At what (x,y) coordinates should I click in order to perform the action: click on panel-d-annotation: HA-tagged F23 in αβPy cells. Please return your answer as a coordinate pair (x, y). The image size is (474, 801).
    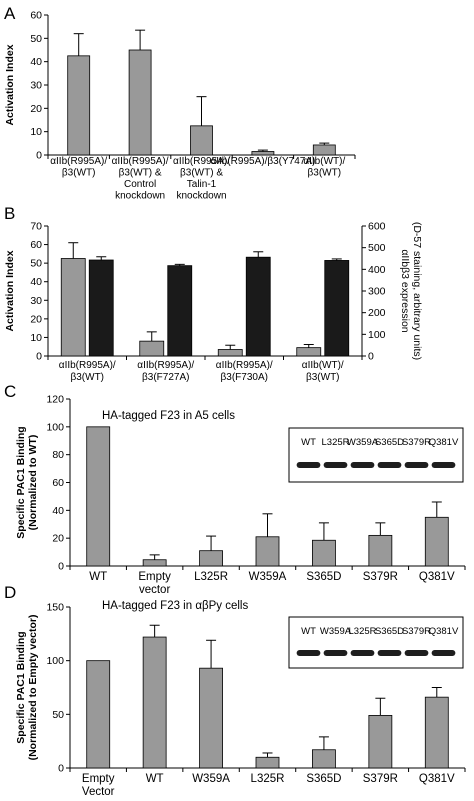
    Looking at the image, I should click on (175, 606).